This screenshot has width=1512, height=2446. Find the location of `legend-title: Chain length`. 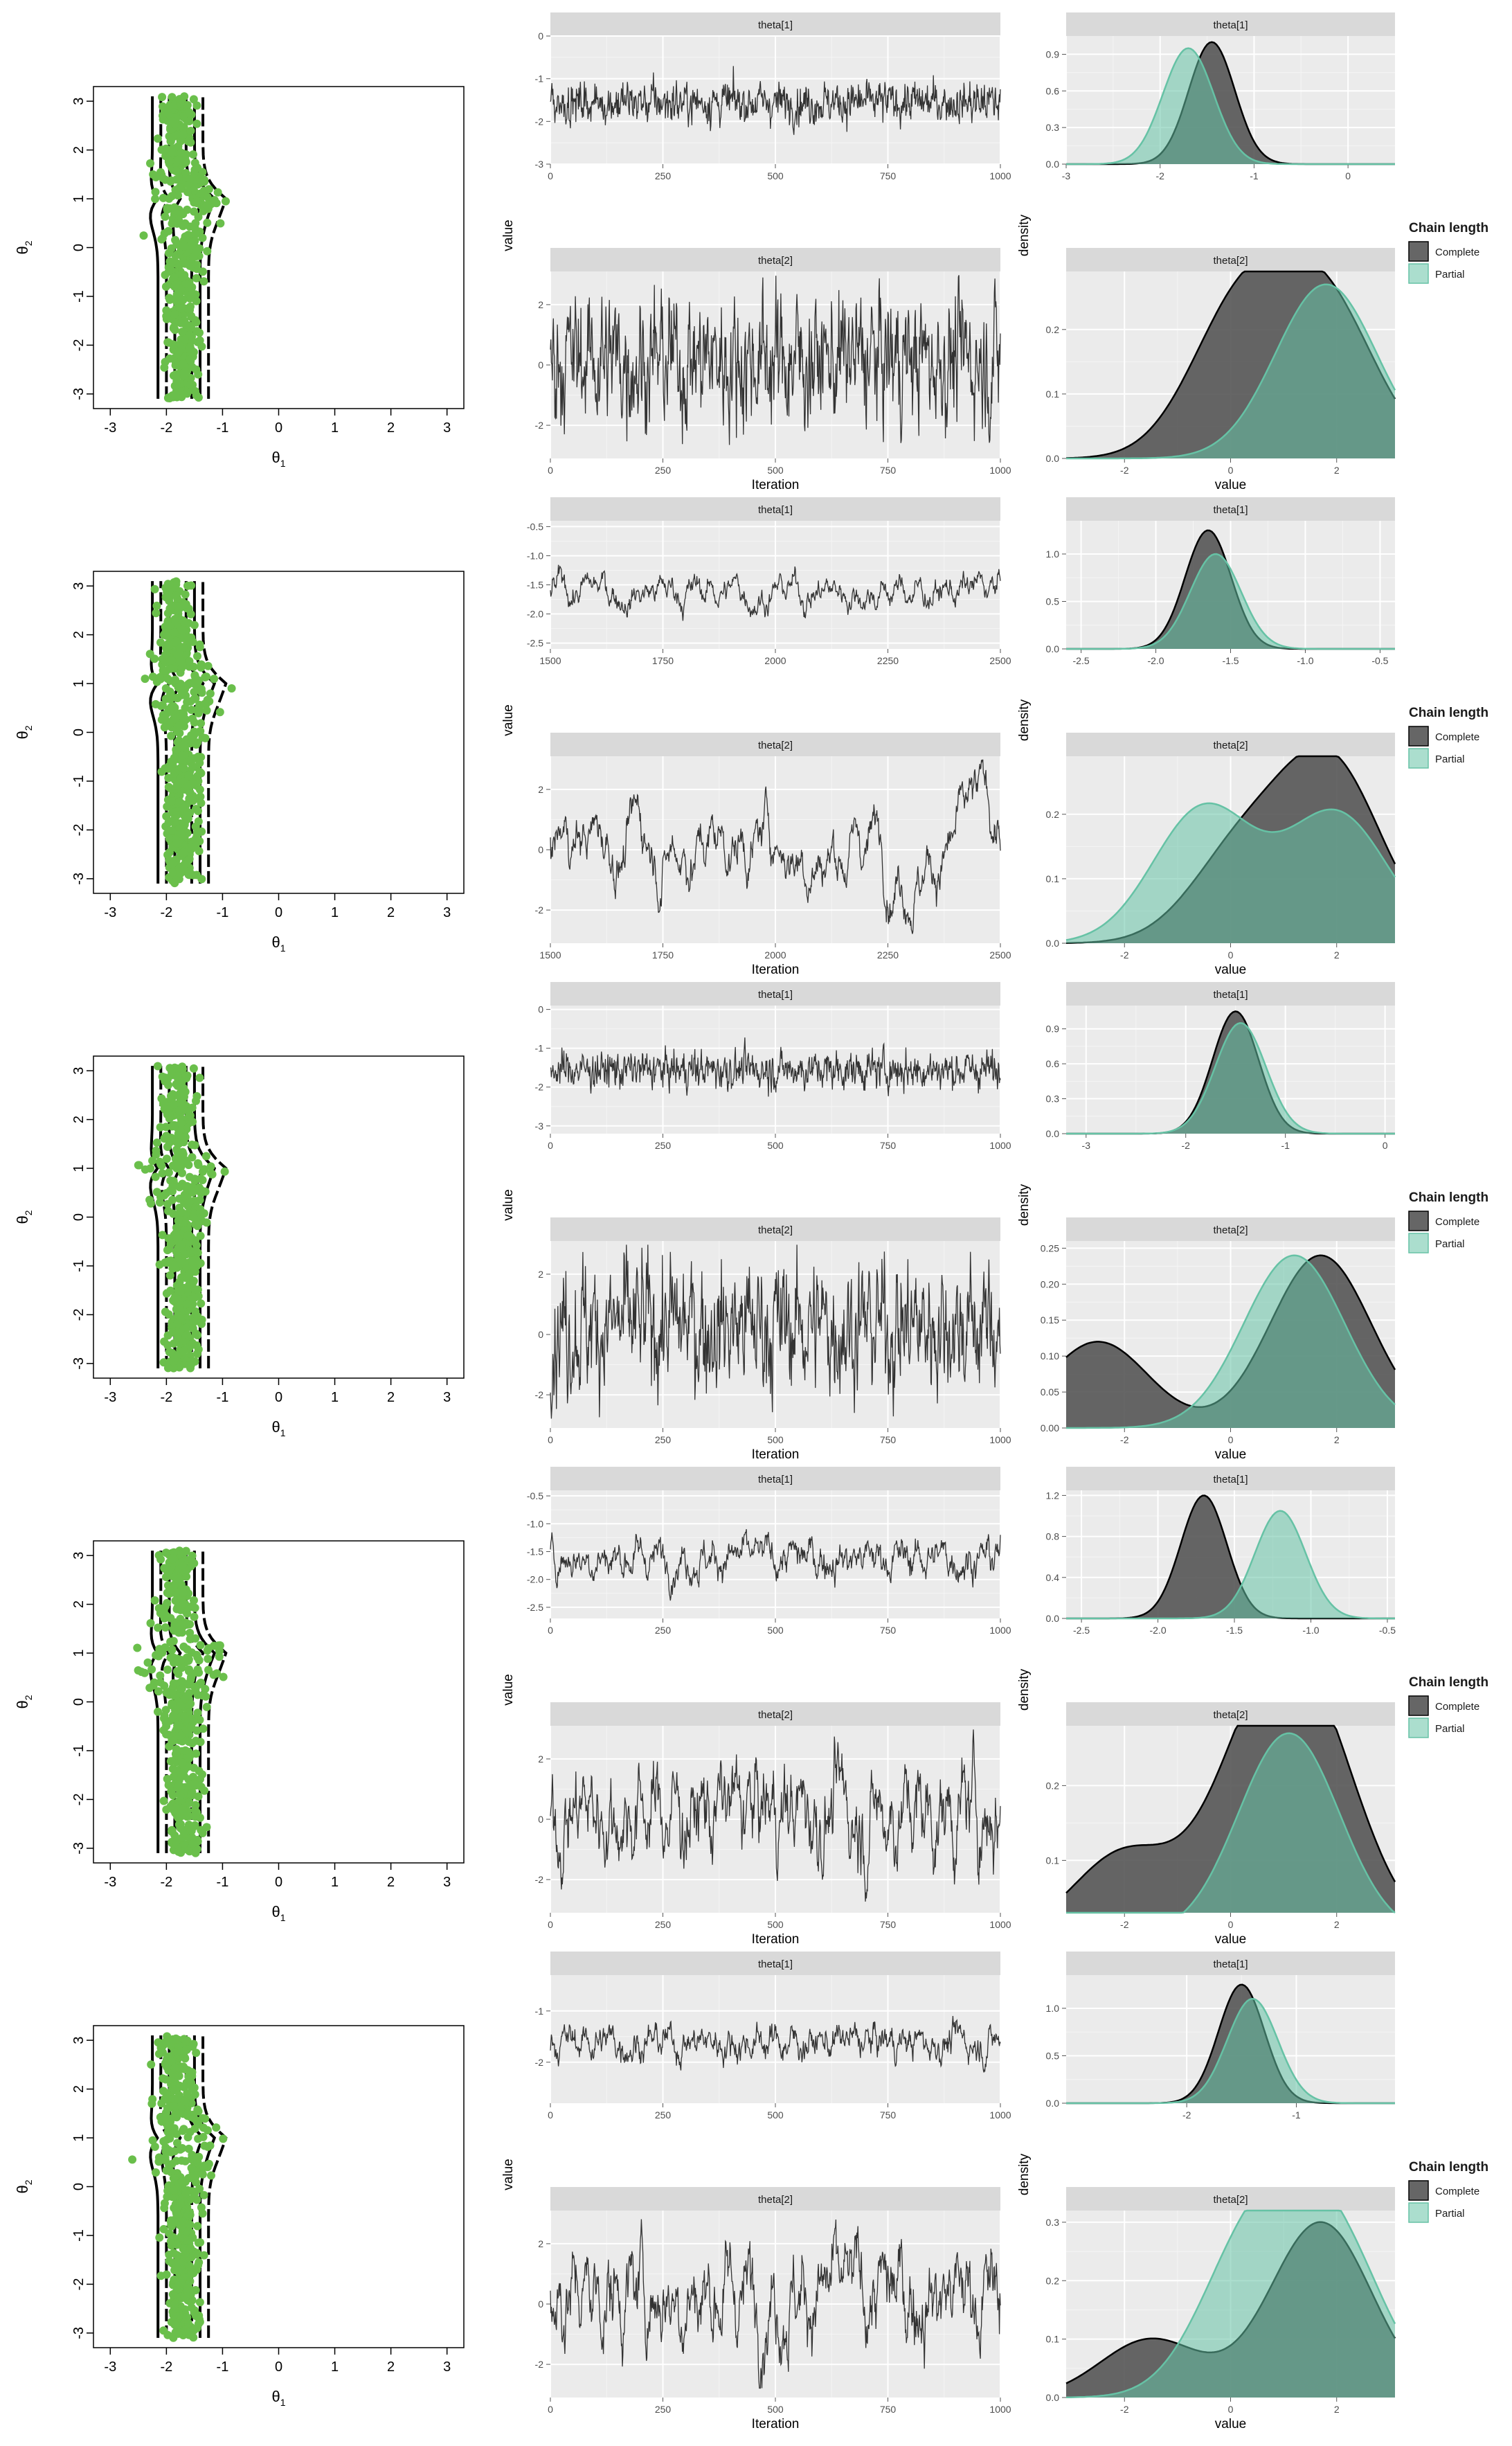

legend-title: Chain length is located at coordinates (1448, 2167).